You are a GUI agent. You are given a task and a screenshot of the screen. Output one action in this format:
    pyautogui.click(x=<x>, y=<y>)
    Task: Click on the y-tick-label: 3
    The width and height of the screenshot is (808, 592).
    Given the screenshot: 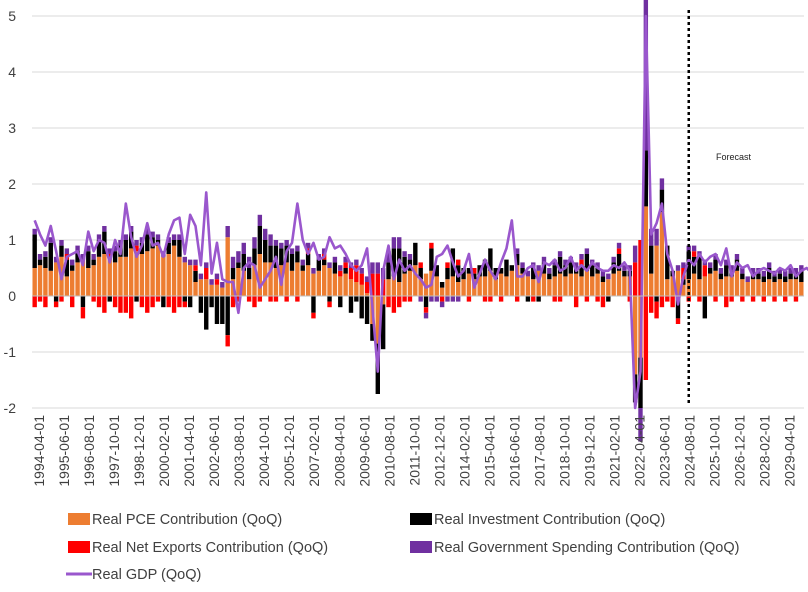 What is the action you would take?
    pyautogui.click(x=12, y=128)
    